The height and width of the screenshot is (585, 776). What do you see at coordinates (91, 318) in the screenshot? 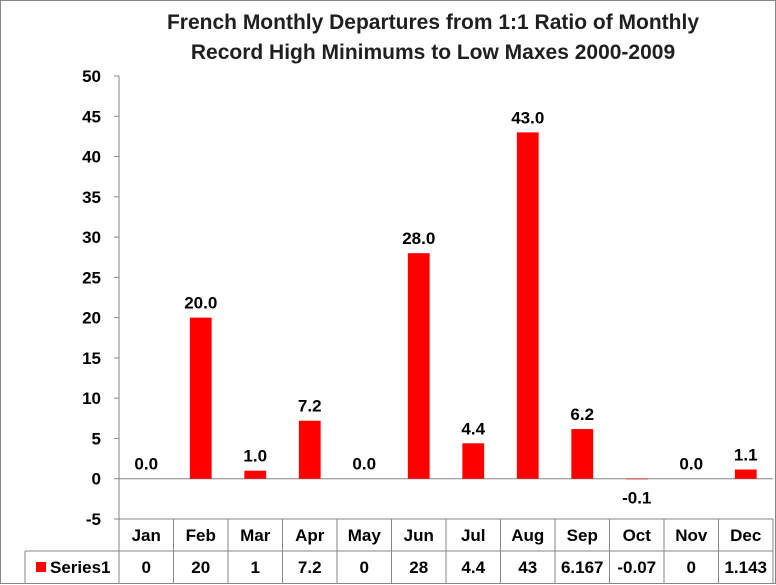
I see `y-tick-label: 20` at bounding box center [91, 318].